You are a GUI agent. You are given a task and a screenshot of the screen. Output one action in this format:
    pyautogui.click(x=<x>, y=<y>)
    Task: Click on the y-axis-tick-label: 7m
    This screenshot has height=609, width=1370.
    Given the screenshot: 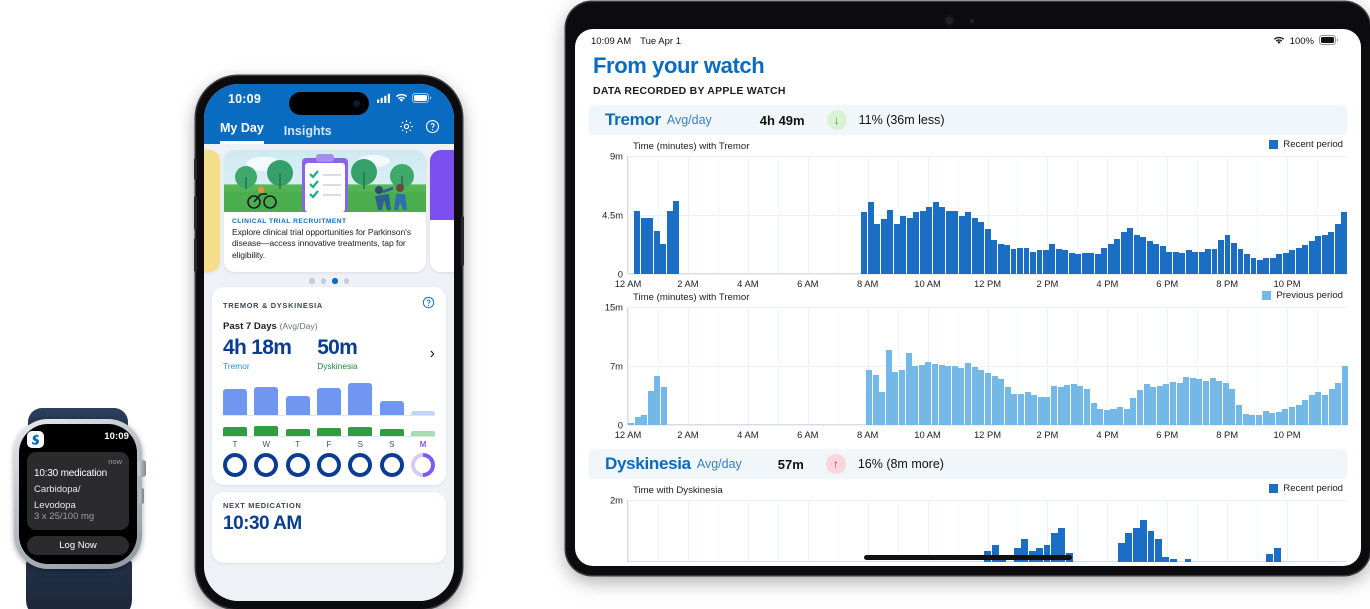 What is the action you would take?
    pyautogui.click(x=616, y=366)
    